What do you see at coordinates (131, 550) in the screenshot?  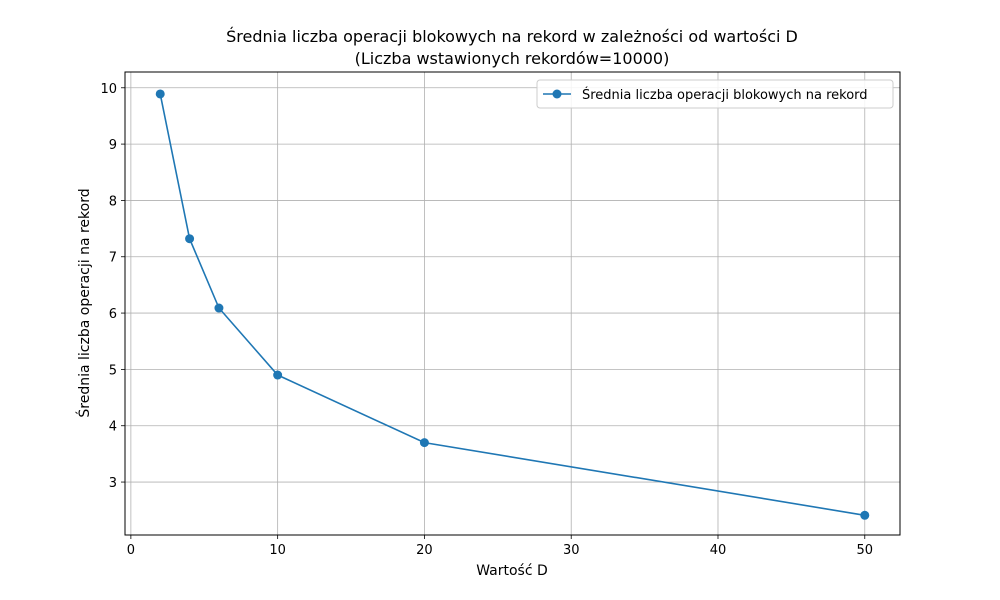 I see `x-tick-label: 0` at bounding box center [131, 550].